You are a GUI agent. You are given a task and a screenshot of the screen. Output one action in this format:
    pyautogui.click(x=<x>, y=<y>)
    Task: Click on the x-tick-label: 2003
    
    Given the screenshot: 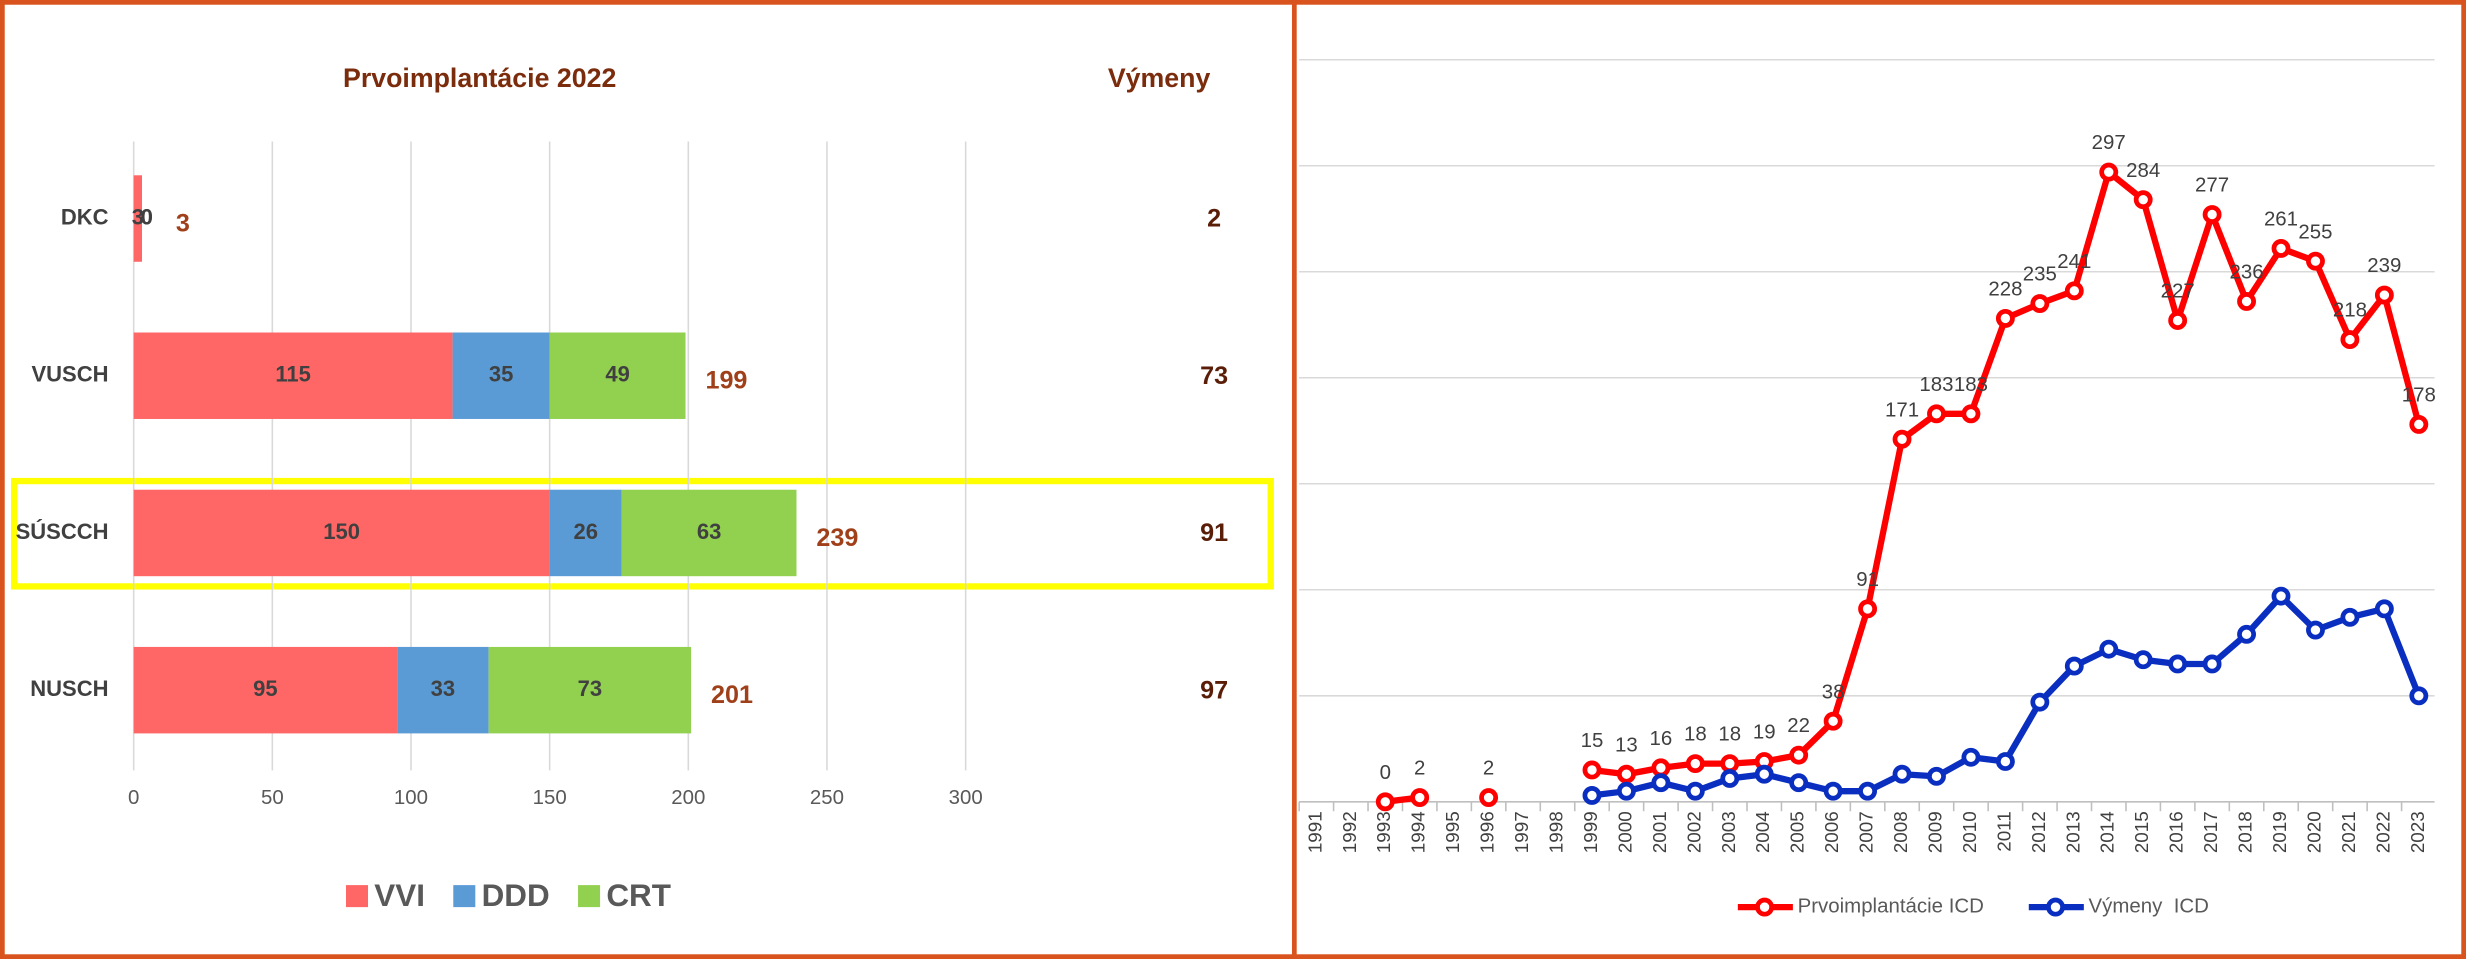 What is the action you would take?
    pyautogui.click(x=1728, y=832)
    